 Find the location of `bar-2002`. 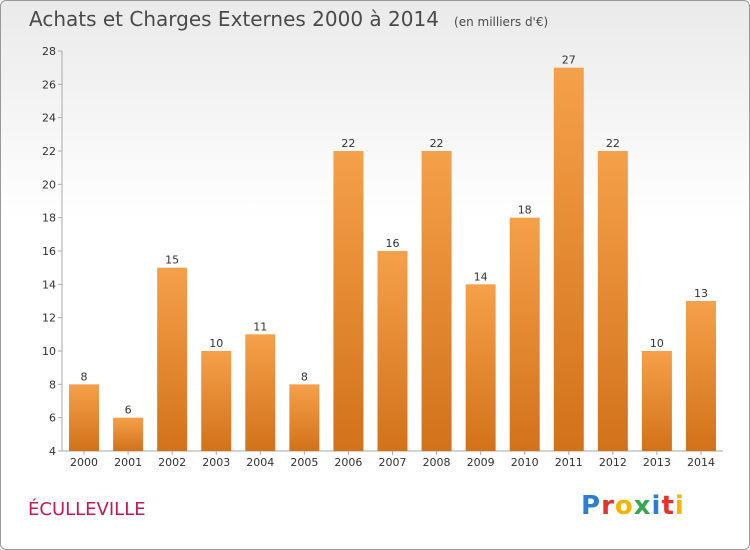

bar-2002 is located at coordinates (172, 359).